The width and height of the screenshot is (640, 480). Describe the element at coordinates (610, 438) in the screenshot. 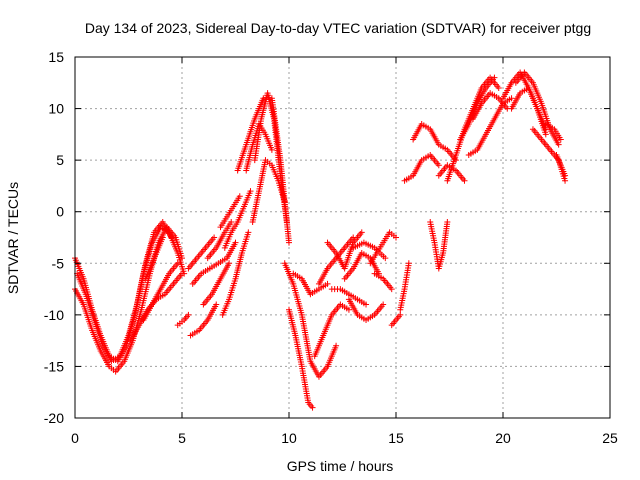

I see `x-tick-label: 25` at that location.